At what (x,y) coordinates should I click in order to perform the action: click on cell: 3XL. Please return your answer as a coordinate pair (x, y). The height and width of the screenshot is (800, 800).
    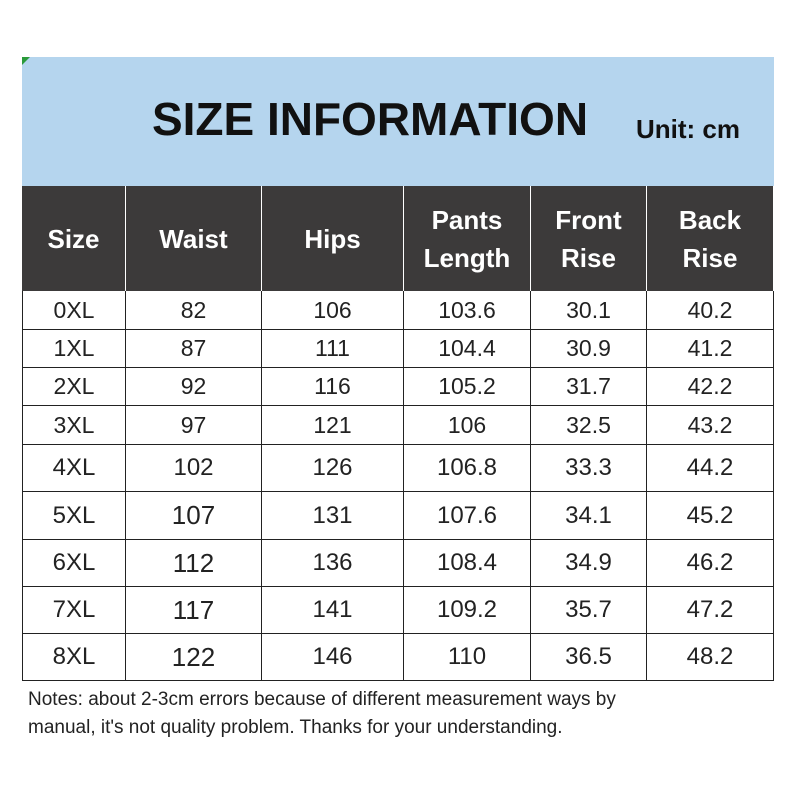
    Looking at the image, I should click on (74, 425).